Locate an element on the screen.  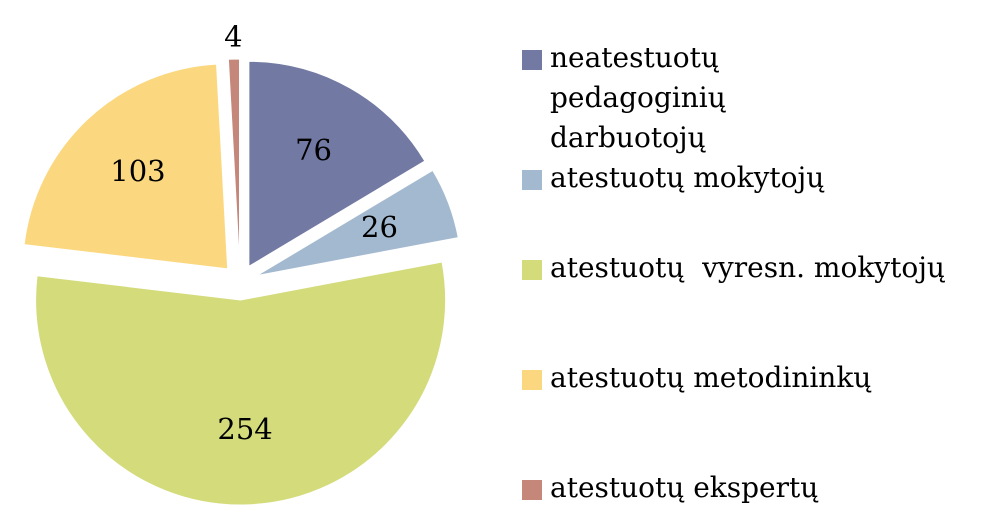
legend-label: neatestuotų pedagoginių darbuotojų is located at coordinates (642, 97).